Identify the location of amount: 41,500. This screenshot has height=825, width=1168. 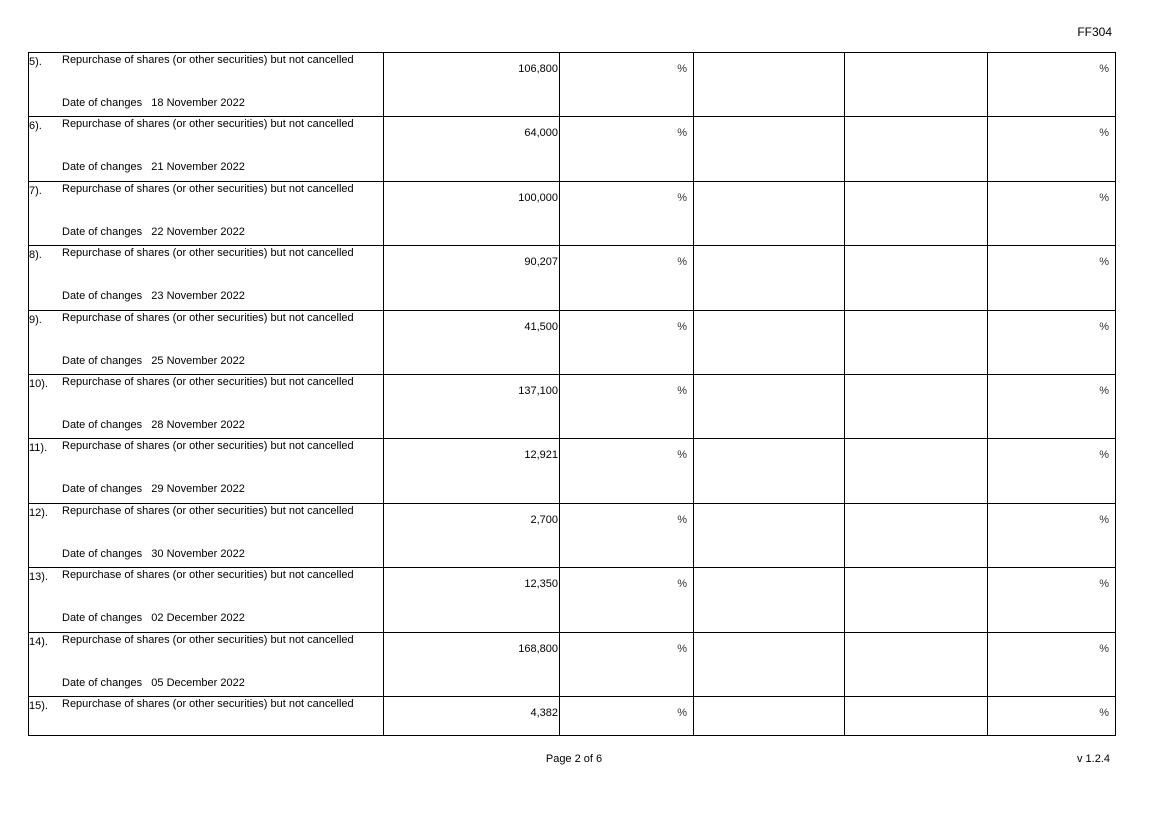
(541, 326).